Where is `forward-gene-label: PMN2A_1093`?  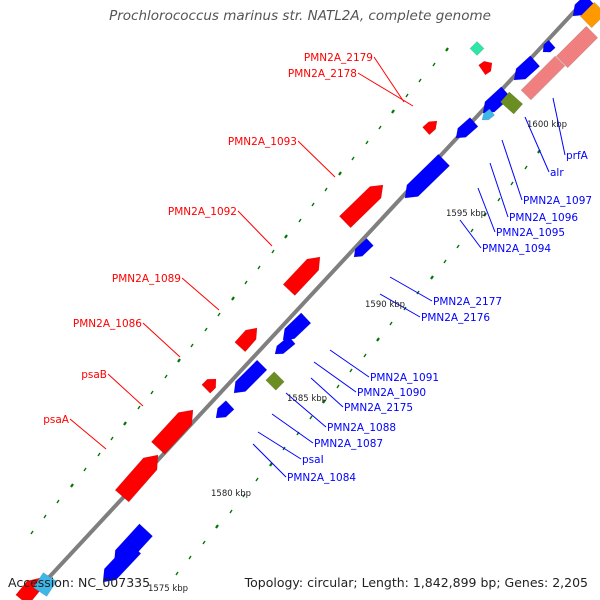 forward-gene-label: PMN2A_1093 is located at coordinates (262, 142).